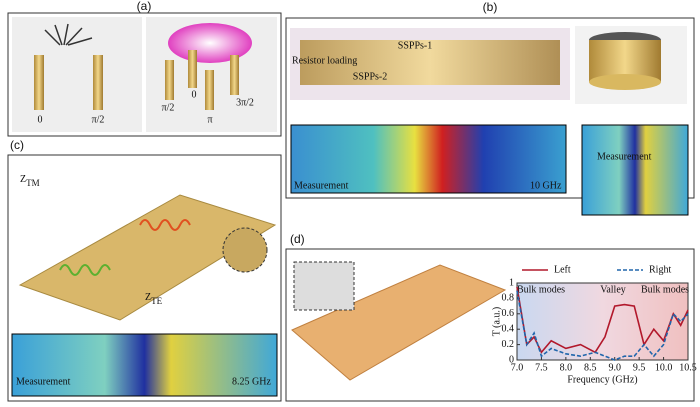 The image size is (700, 407). What do you see at coordinates (147, 257) in the screenshot?
I see `metasurface` at bounding box center [147, 257].